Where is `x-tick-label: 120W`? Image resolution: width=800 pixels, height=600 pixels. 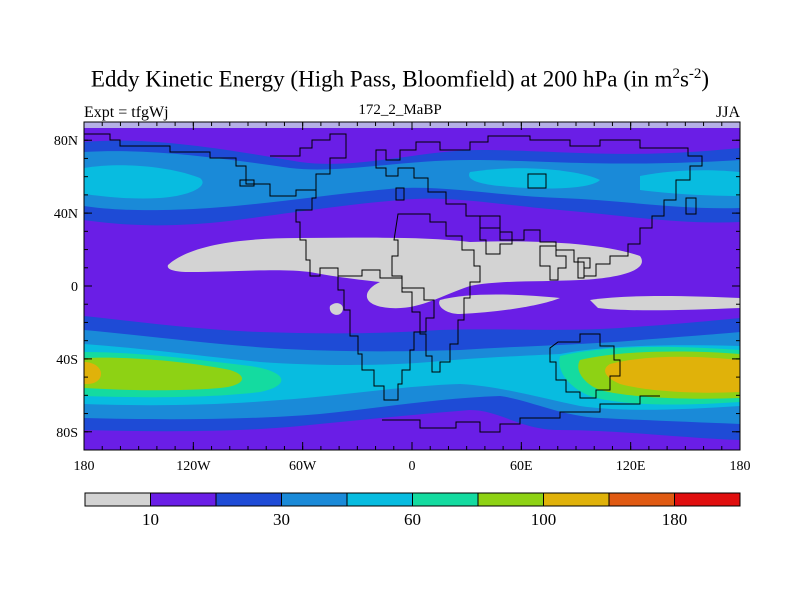
x-tick-label: 120W is located at coordinates (193, 466).